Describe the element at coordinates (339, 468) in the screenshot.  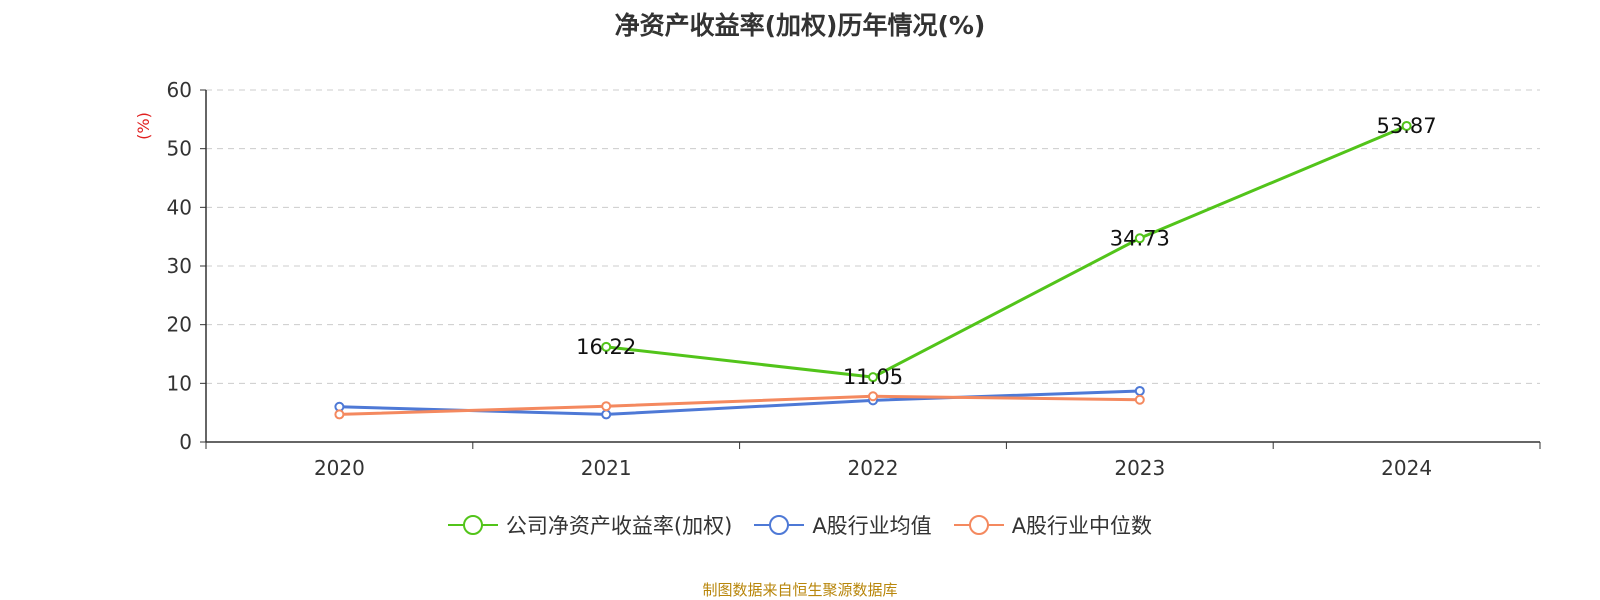
I see `x-tick-label: 2020` at that location.